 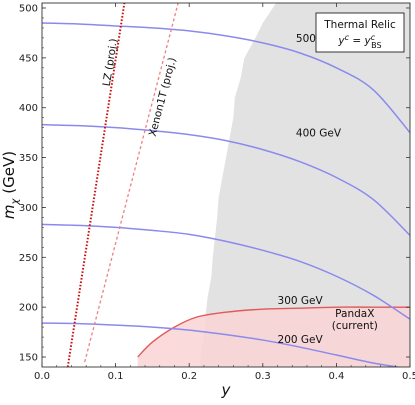 I want to click on pandax-label: PandaX (current), so click(x=355, y=320).